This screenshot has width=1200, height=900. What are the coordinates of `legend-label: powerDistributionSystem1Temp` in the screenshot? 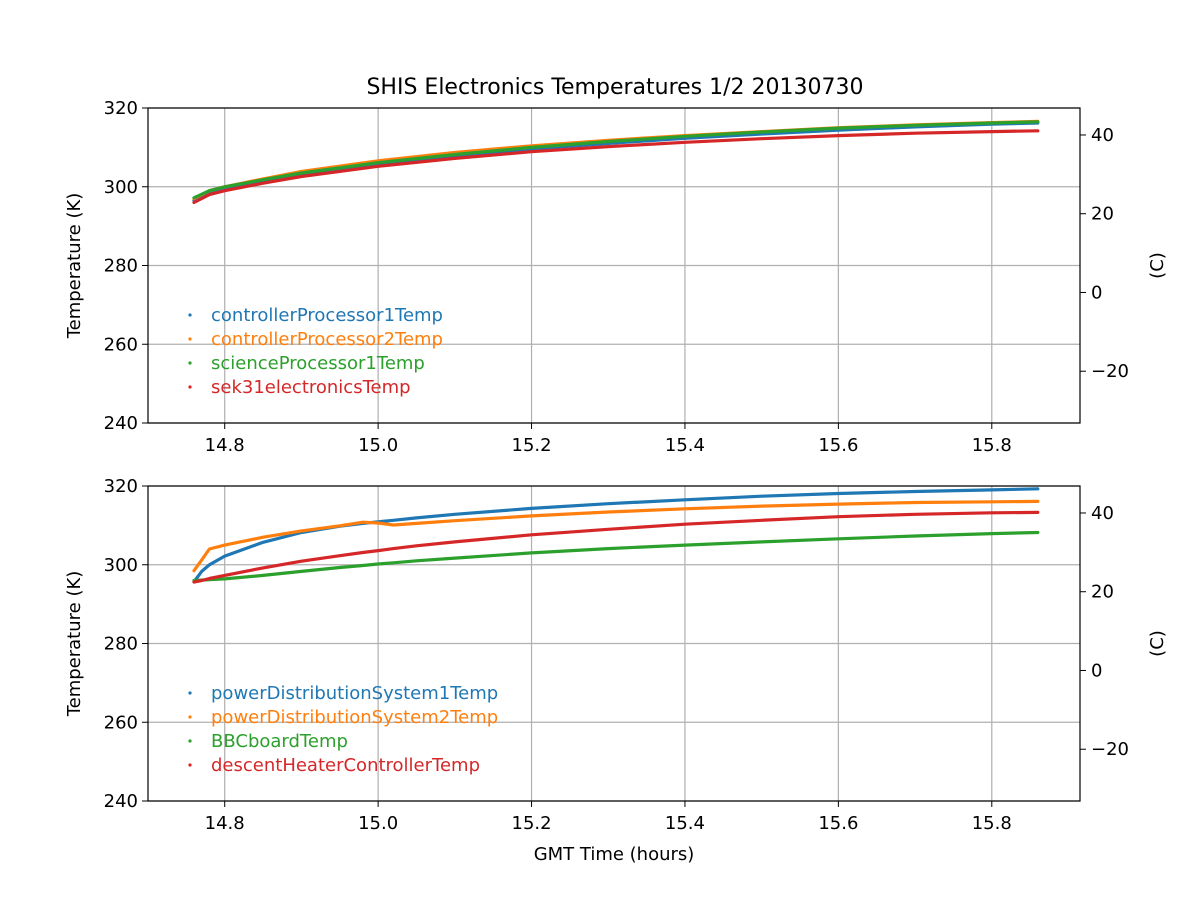 It's located at (354, 693).